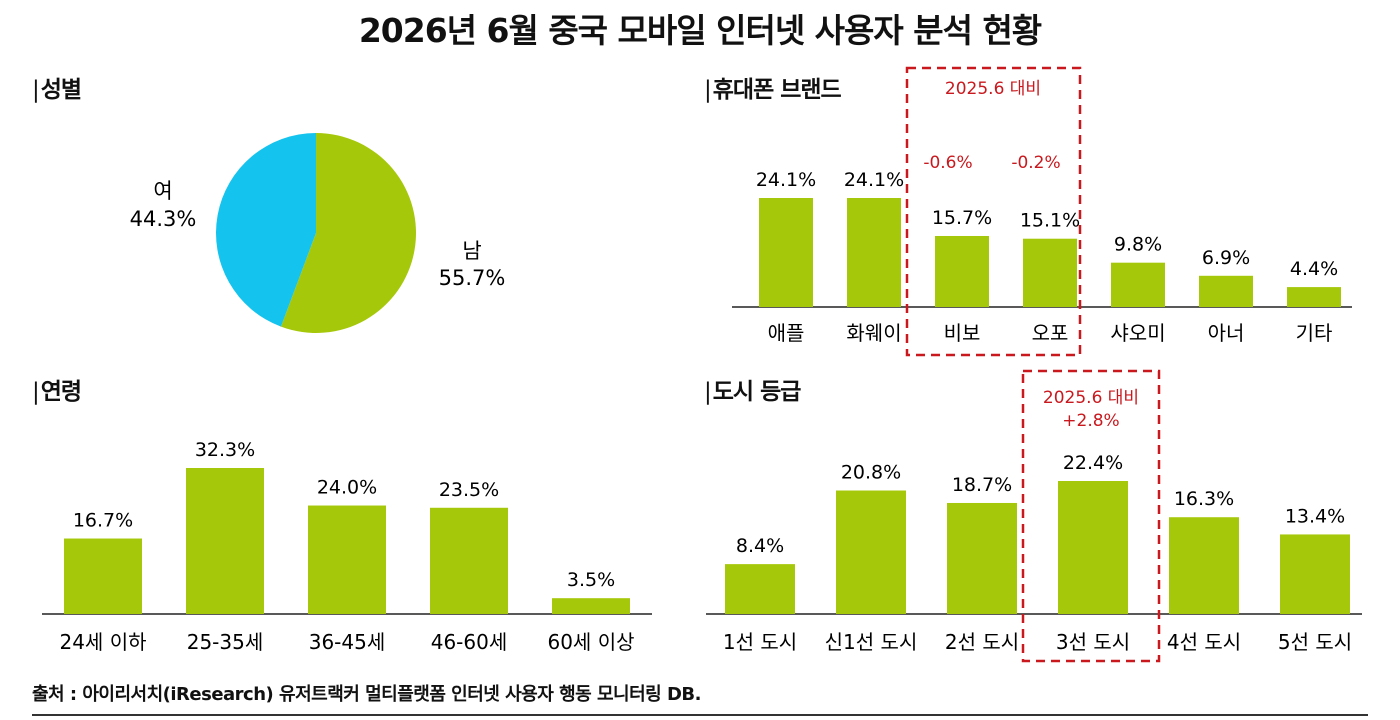  What do you see at coordinates (962, 218) in the screenshot?
I see `bar-value-label: 15.7%` at bounding box center [962, 218].